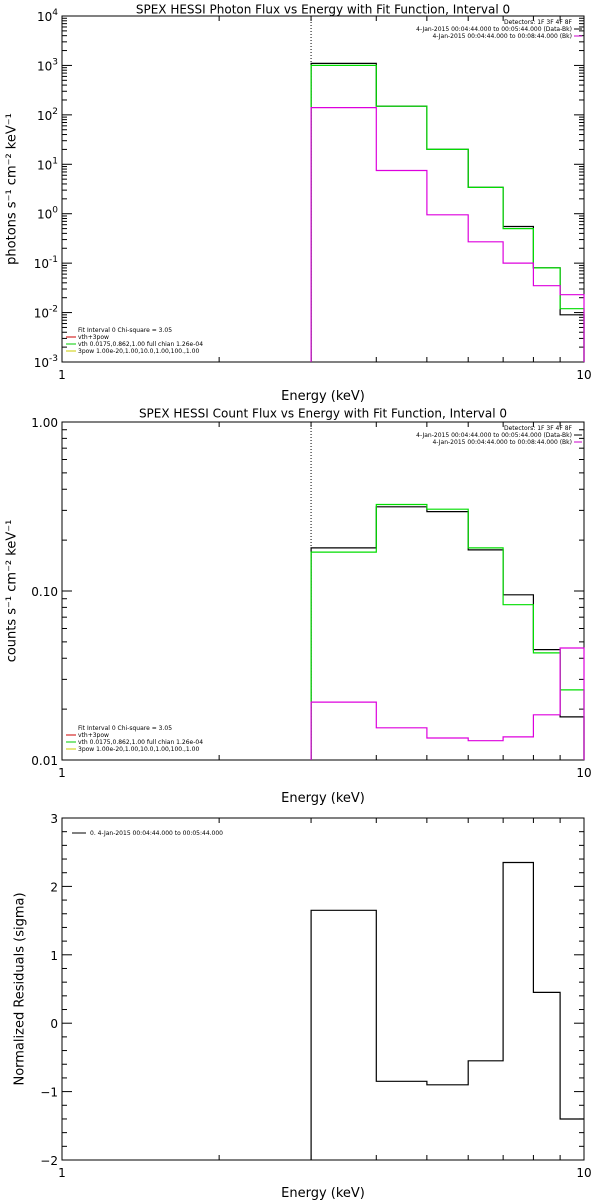 Image resolution: width=600 pixels, height=1200 pixels. Describe the element at coordinates (12, 189) in the screenshot. I see `y-axis-label: photons s⁻¹ cm⁻² keV⁻¹` at that location.